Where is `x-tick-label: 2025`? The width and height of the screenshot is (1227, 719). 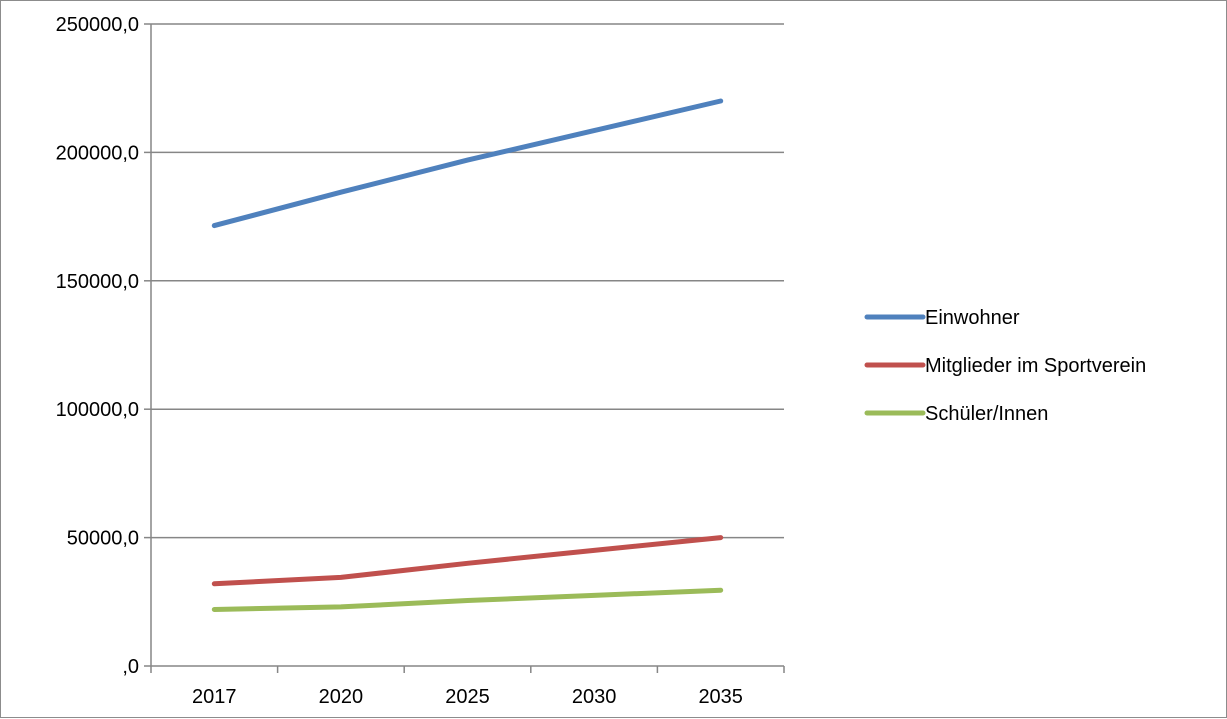
x-tick-label: 2025 is located at coordinates (467, 697).